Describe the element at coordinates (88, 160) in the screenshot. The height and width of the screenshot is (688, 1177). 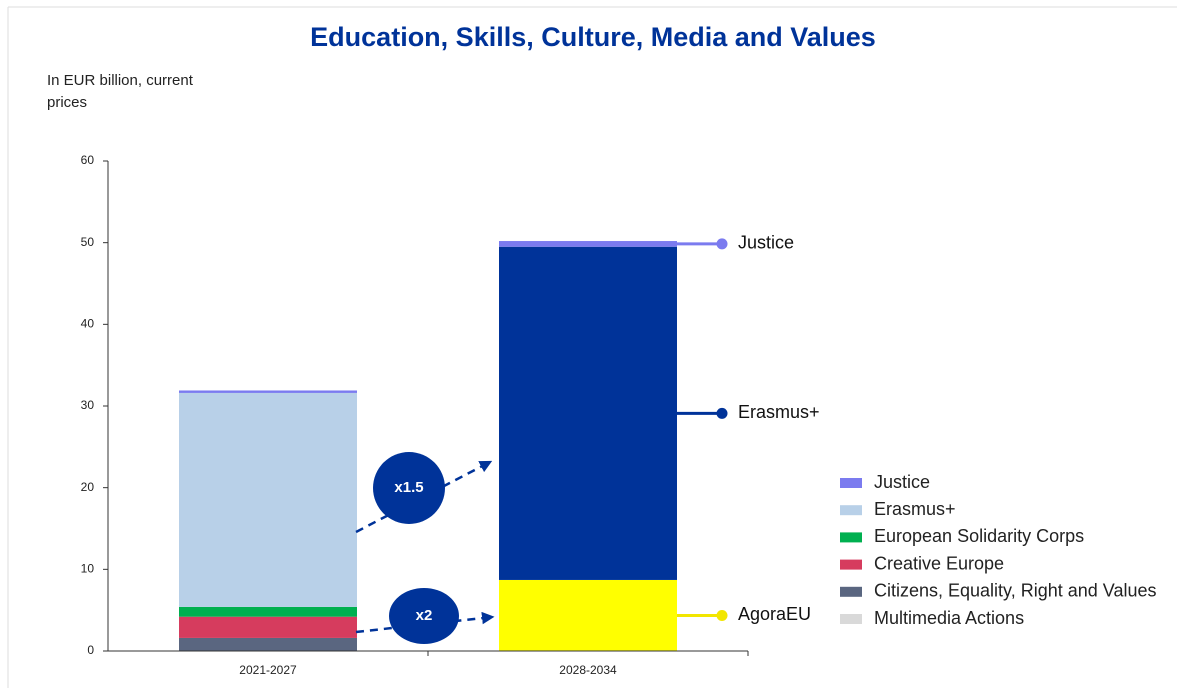
I see `y-tick-label: 60` at that location.